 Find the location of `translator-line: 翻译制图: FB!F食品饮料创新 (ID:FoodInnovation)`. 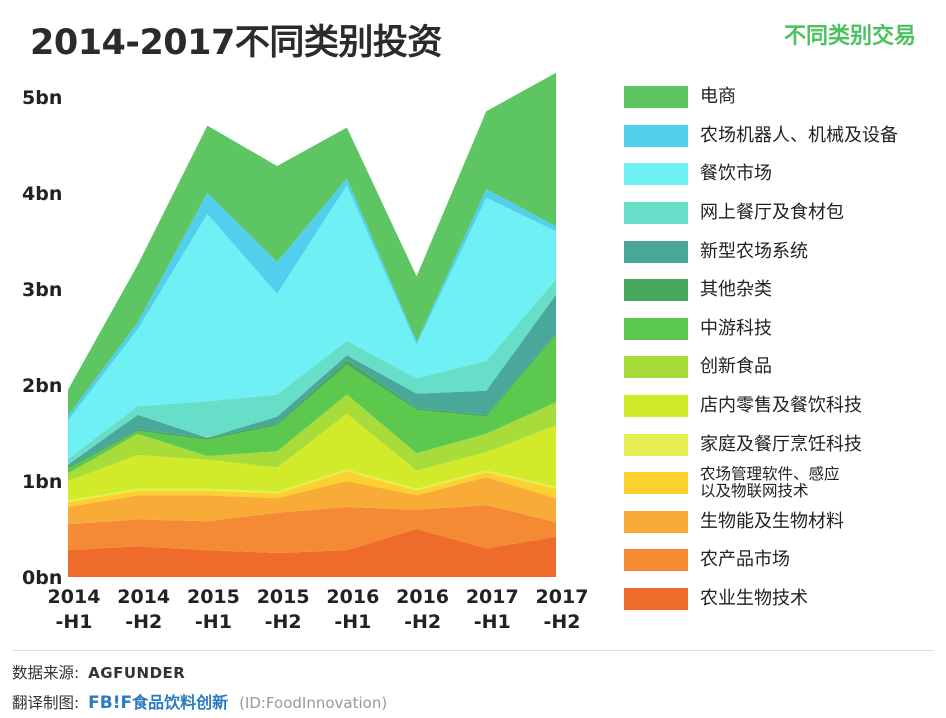

translator-line: 翻译制图: FB!F食品饮料创新 (ID:FoodInnovation) is located at coordinates (199, 701).